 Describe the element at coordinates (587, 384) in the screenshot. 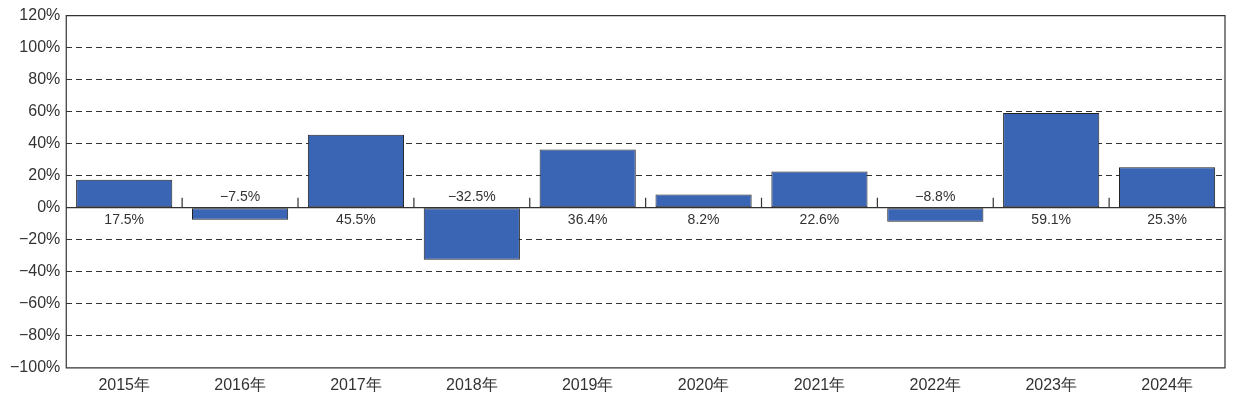

I see `x-tick-label: 2019年` at that location.